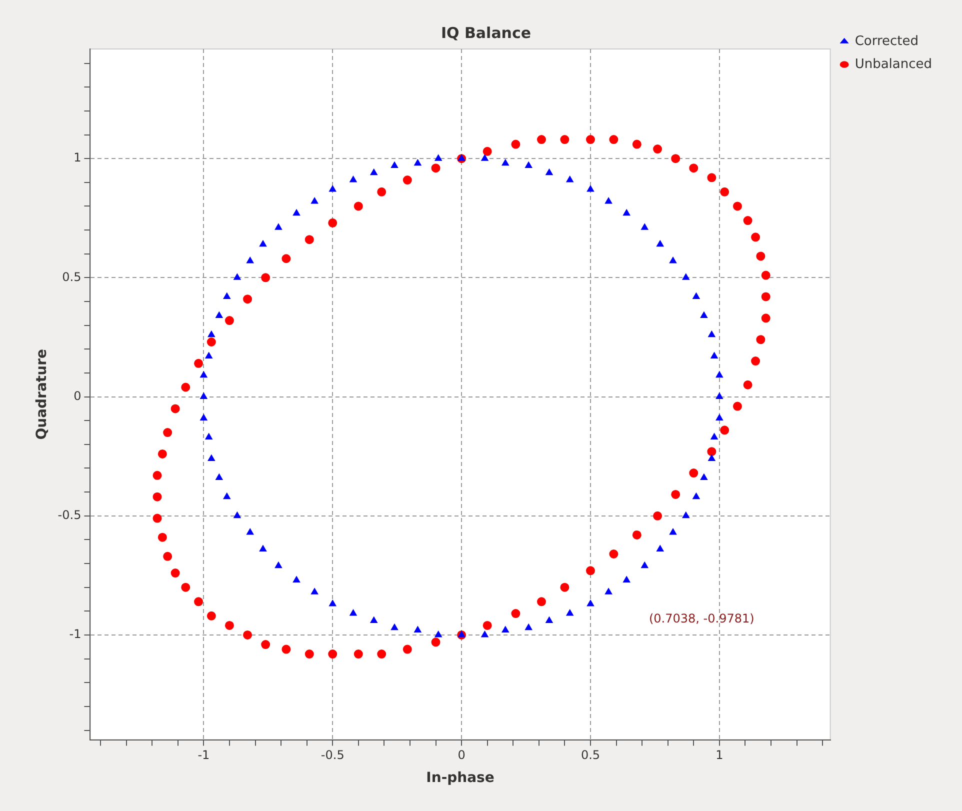 This screenshot has height=811, width=962. I want to click on x-axis-title: In-phase, so click(460, 778).